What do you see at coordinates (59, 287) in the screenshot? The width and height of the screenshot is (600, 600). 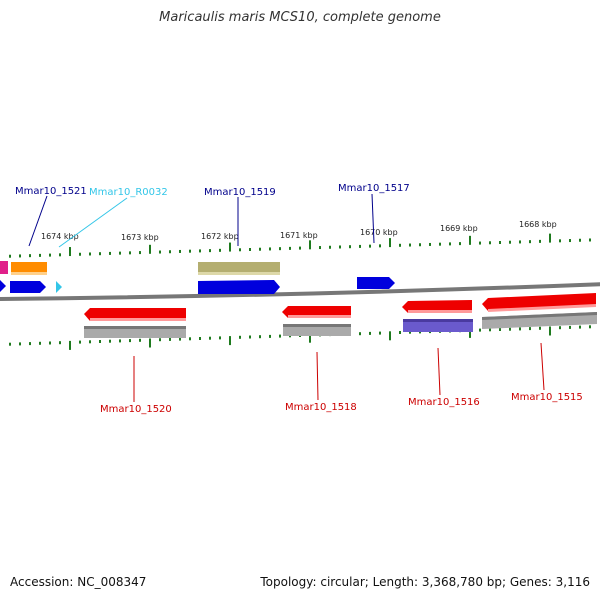 I see `gene-arrow-mmar10-r0032` at bounding box center [59, 287].